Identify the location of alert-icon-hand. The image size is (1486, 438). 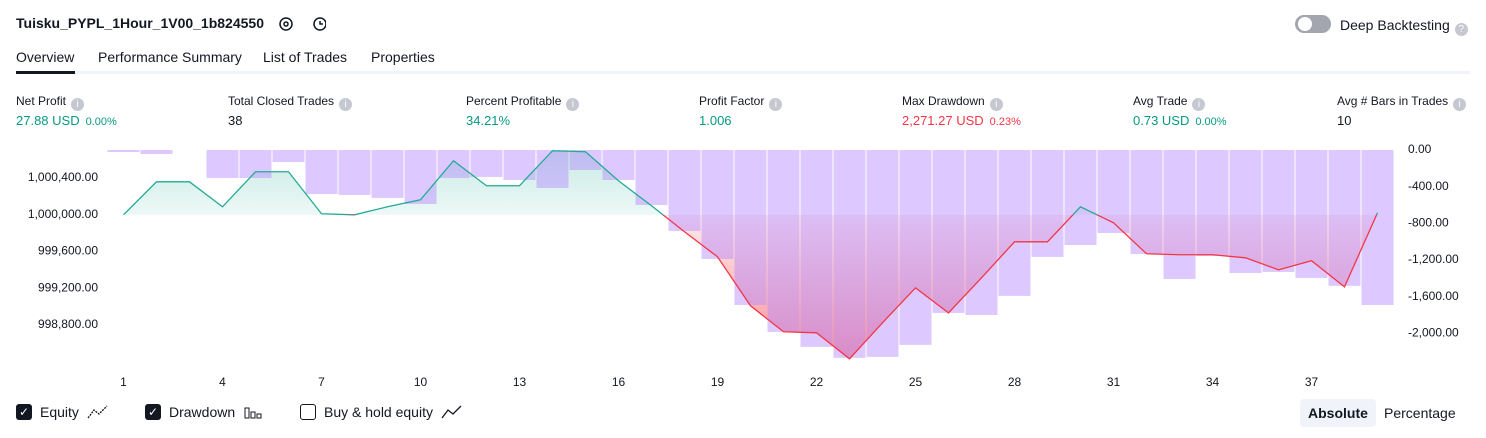
(321, 23).